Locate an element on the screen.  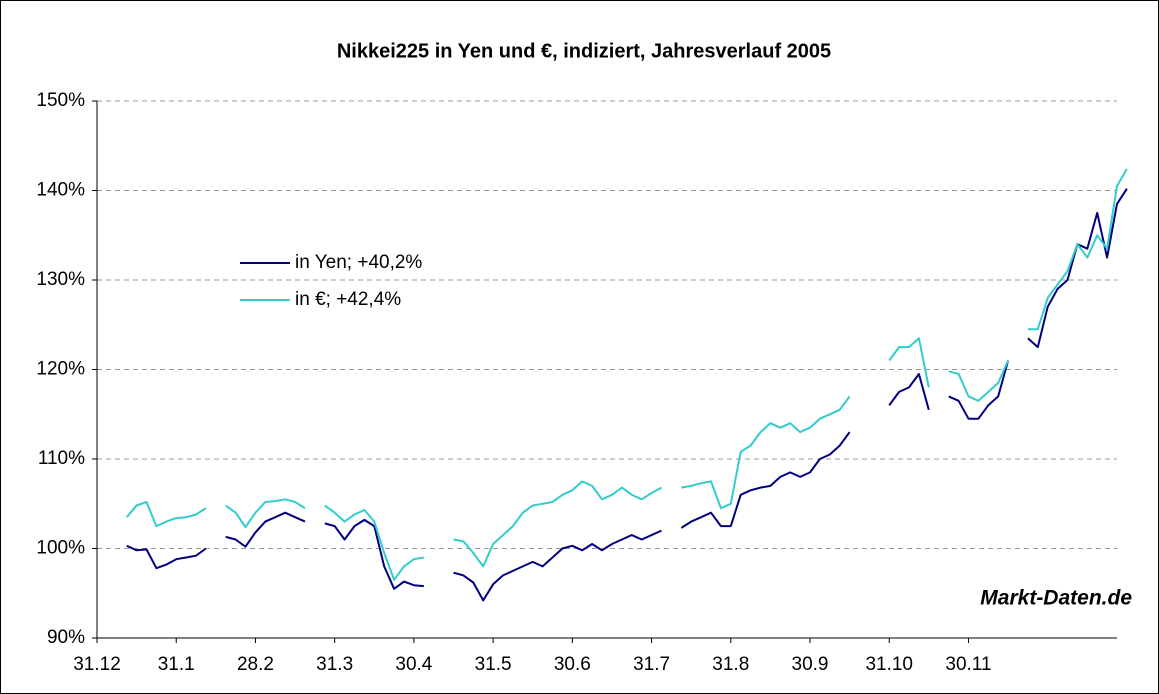
x-tick-label: 31.5 is located at coordinates (493, 664).